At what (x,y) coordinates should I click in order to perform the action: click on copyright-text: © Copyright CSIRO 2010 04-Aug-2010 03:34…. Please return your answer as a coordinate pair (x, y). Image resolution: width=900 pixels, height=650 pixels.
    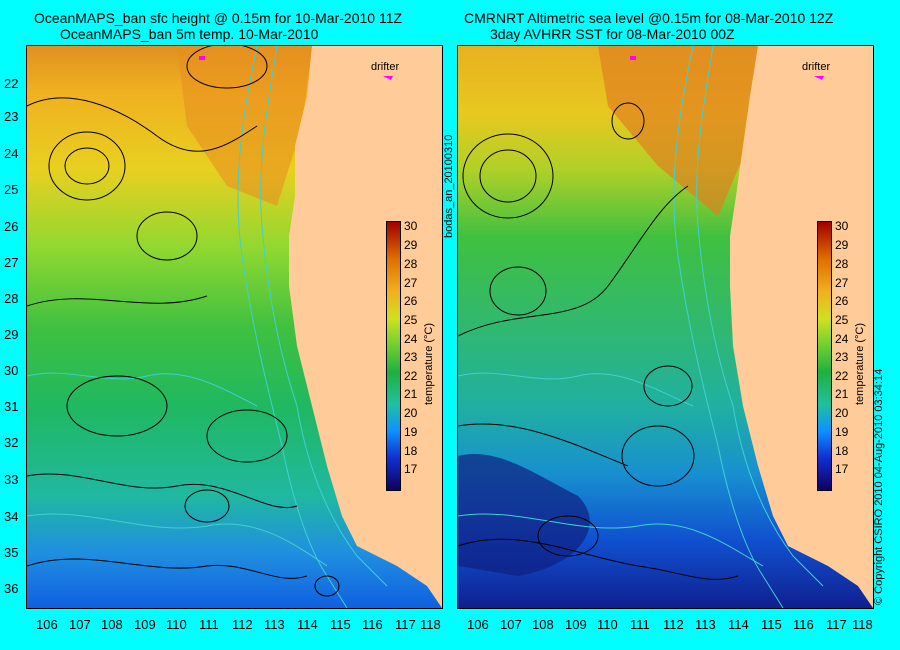
    Looking at the image, I should click on (879, 486).